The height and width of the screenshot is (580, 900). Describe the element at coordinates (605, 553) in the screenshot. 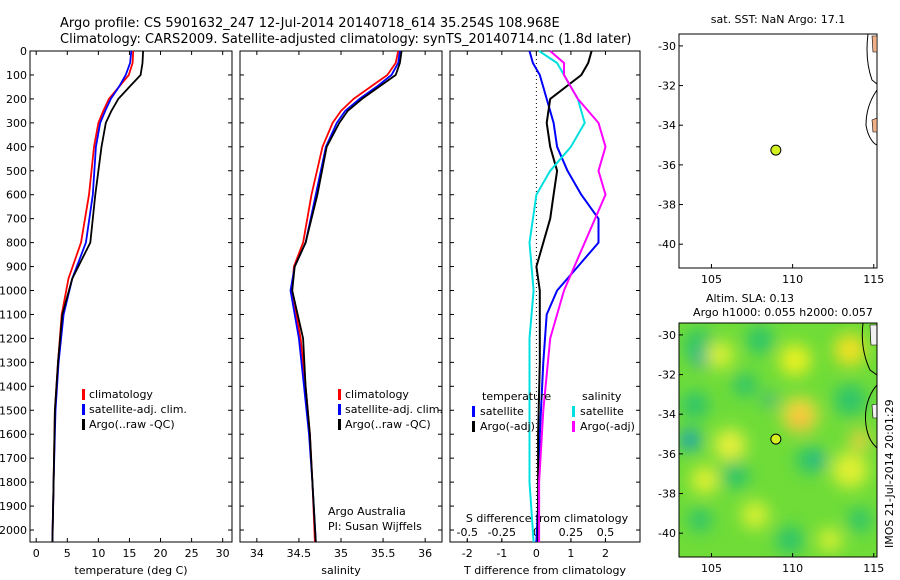

I see `x-tick-label: 2` at that location.